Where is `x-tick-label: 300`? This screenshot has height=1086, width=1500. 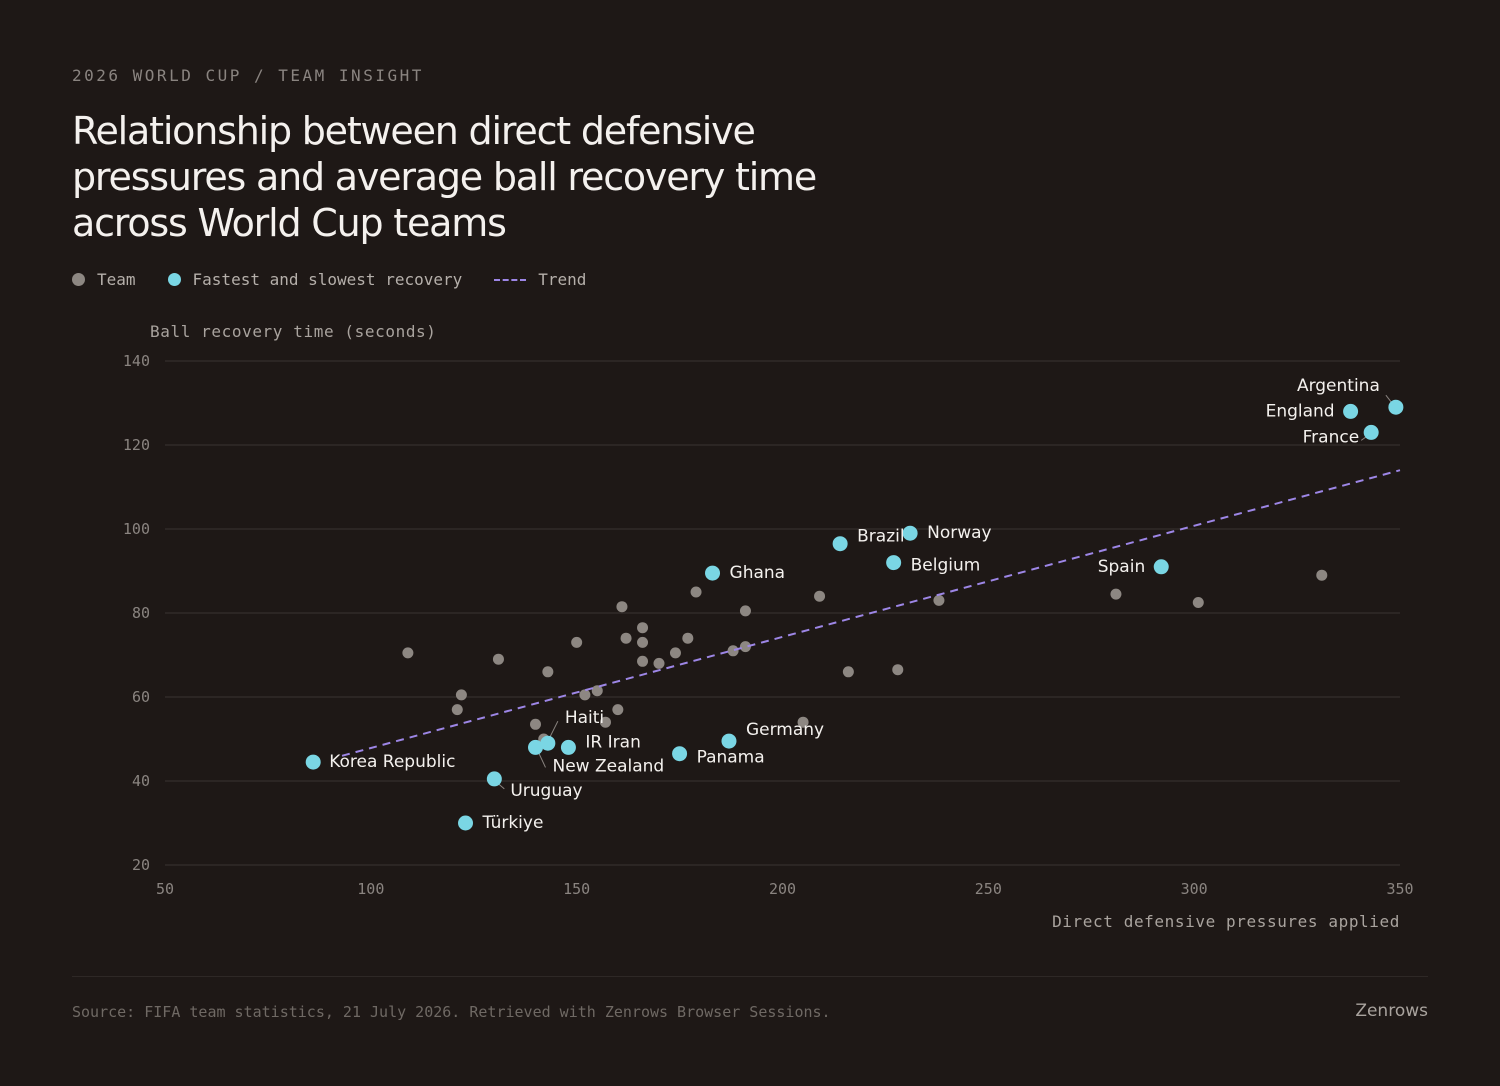 x-tick-label: 300 is located at coordinates (1194, 889).